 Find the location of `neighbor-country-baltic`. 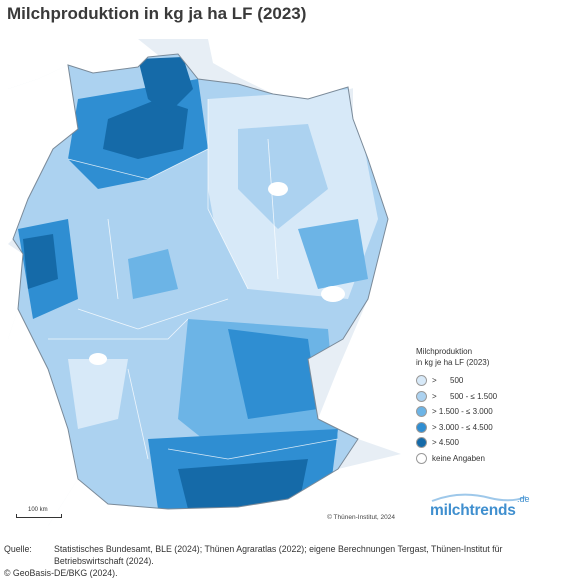

neighbor-country-baltic is located at coordinates (304, 69).